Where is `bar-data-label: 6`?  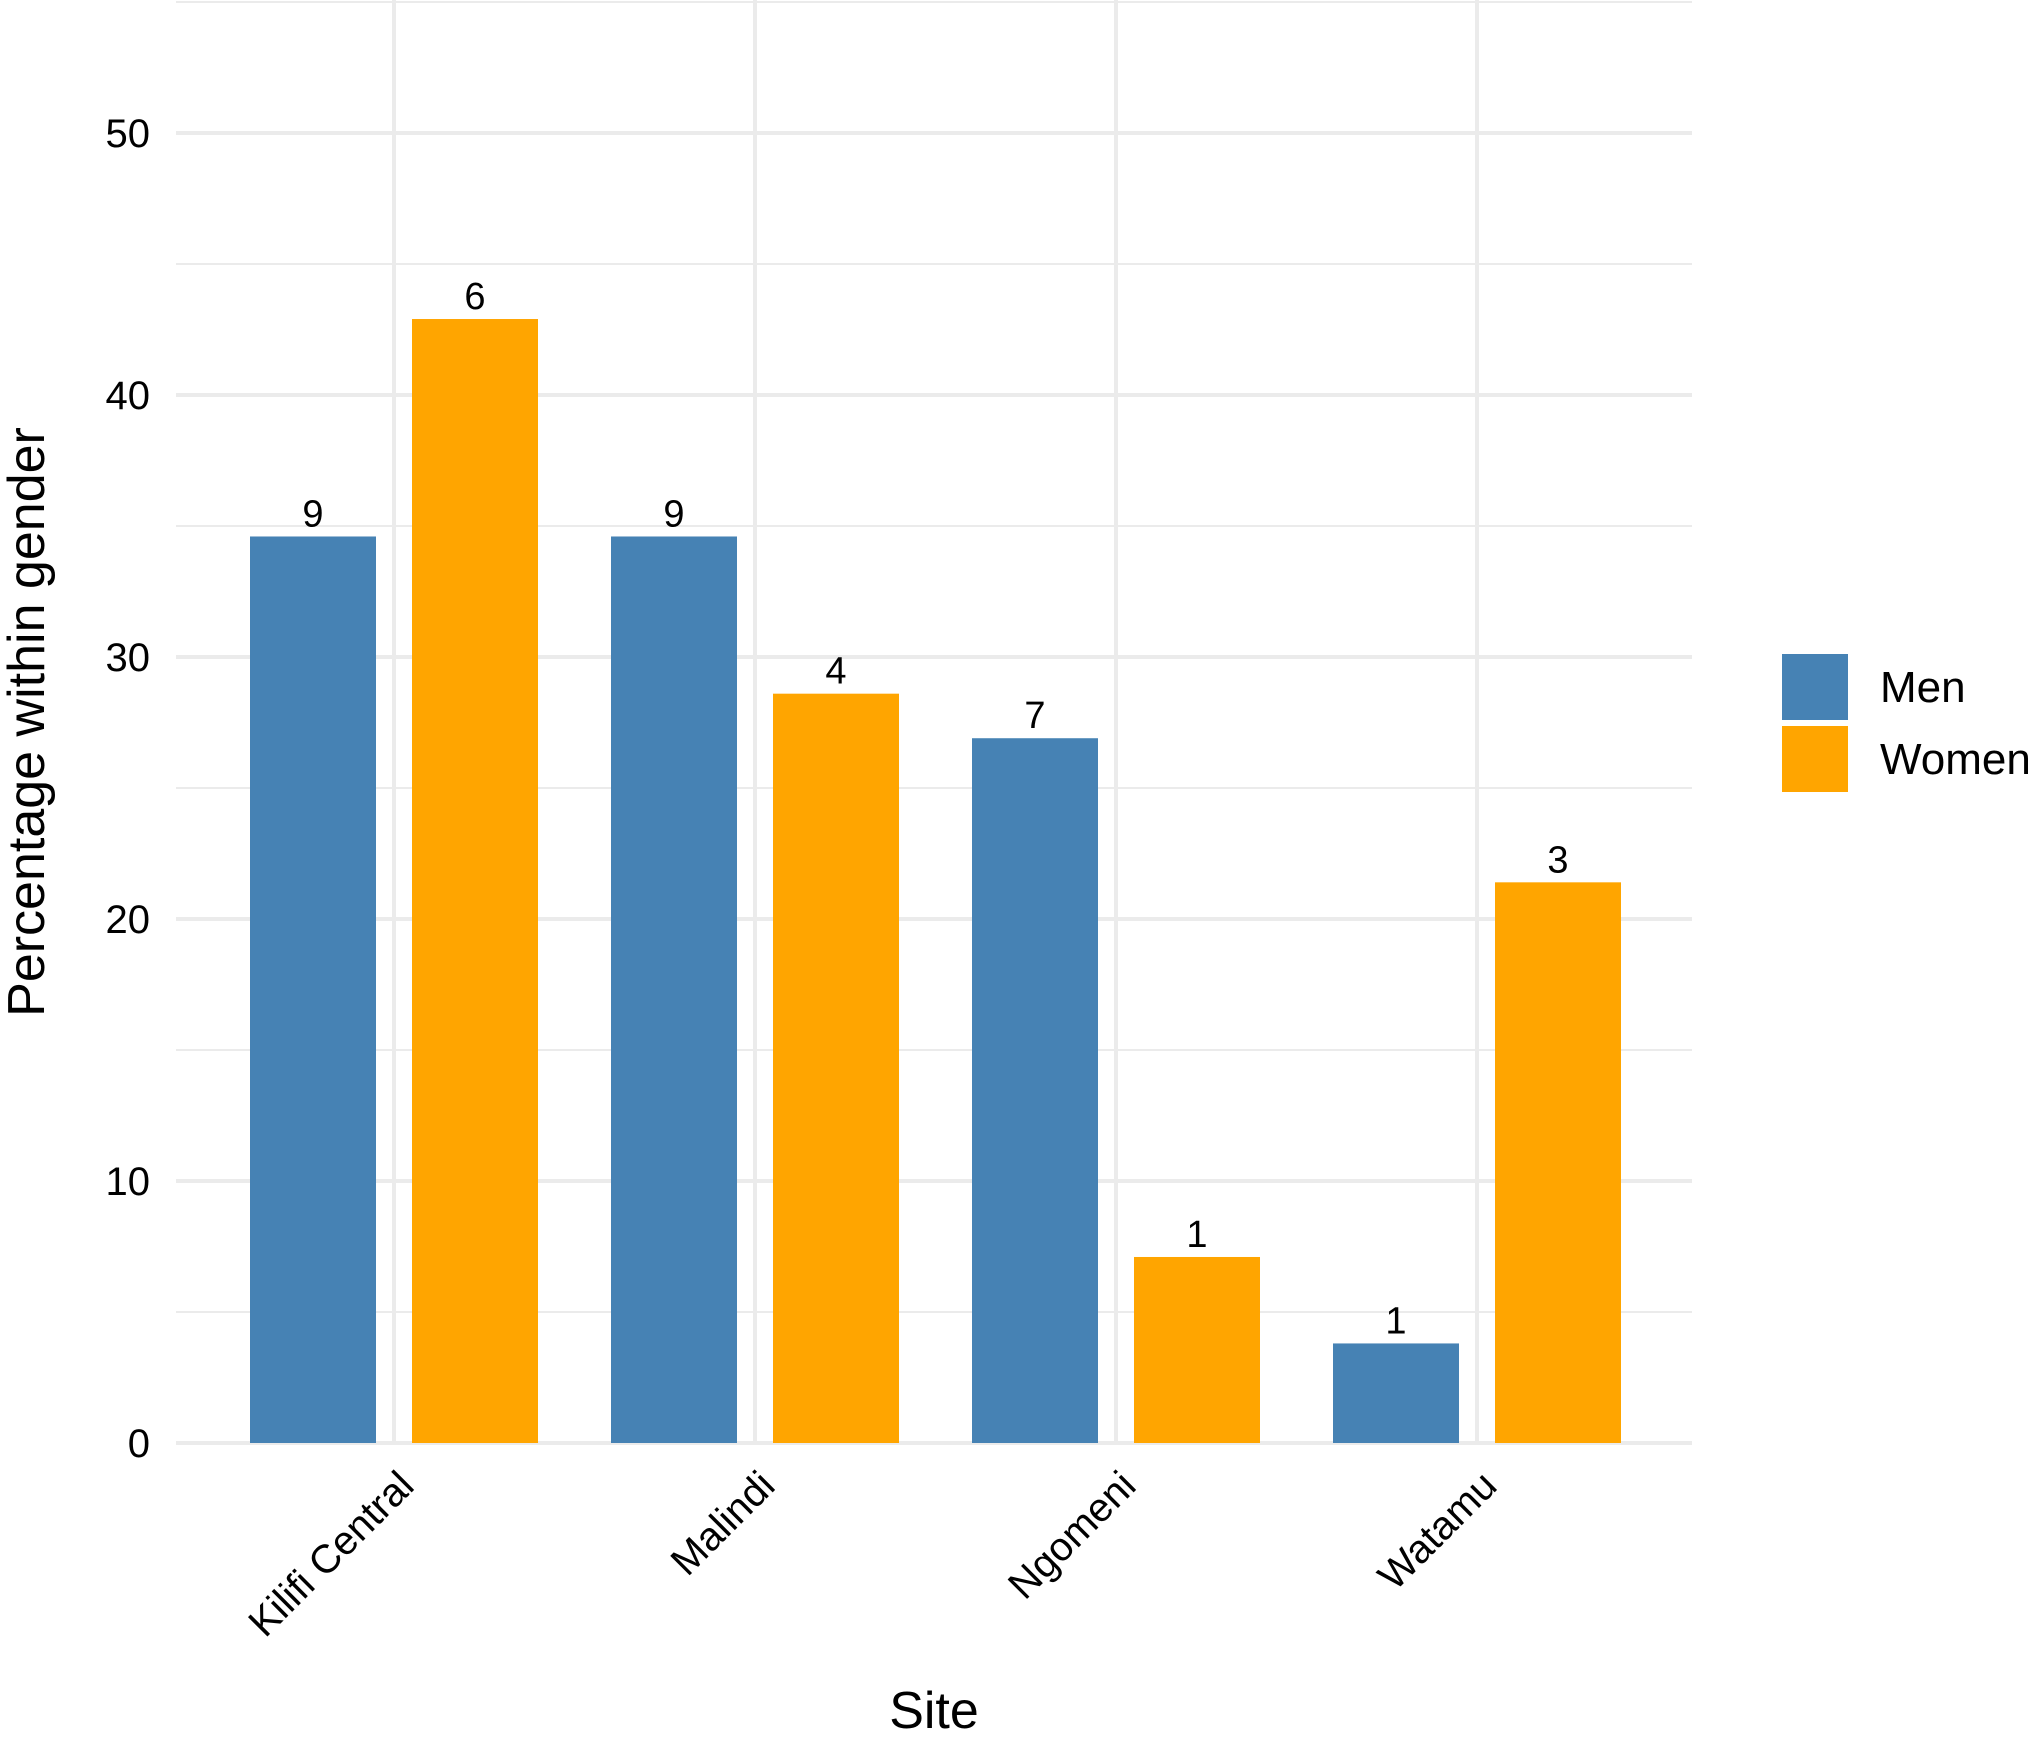
bar-data-label: 6 is located at coordinates (474, 297).